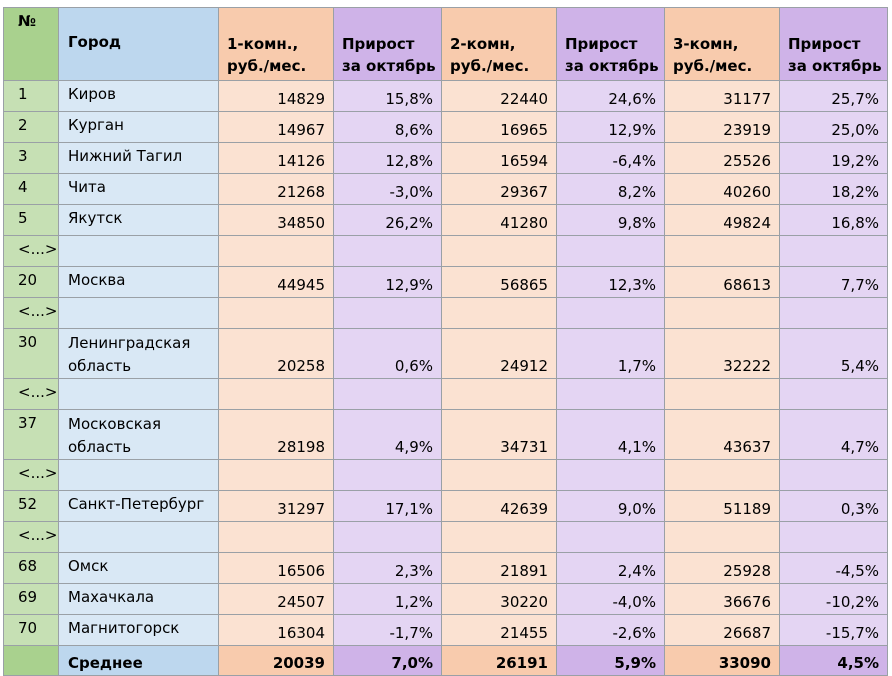 The height and width of the screenshot is (676, 892). What do you see at coordinates (138, 353) in the screenshot?
I see `row-city: Ленинградская область` at bounding box center [138, 353].